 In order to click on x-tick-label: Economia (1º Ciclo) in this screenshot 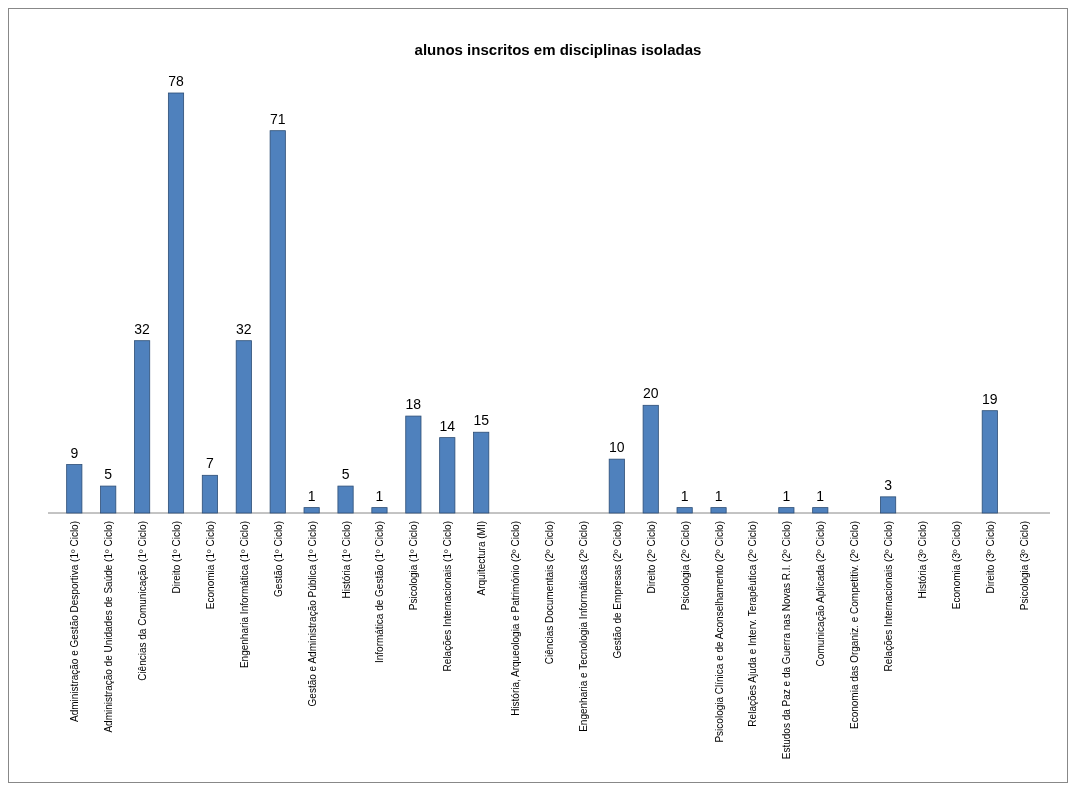, I will do `click(210, 565)`.